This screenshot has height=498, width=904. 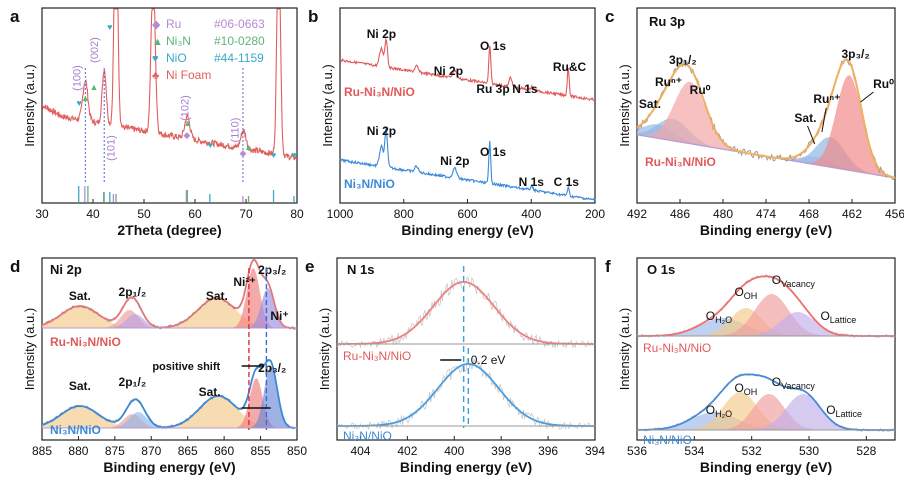 What do you see at coordinates (488, 360) in the screenshot?
I see `shift-label: 0.2 eV` at bounding box center [488, 360].